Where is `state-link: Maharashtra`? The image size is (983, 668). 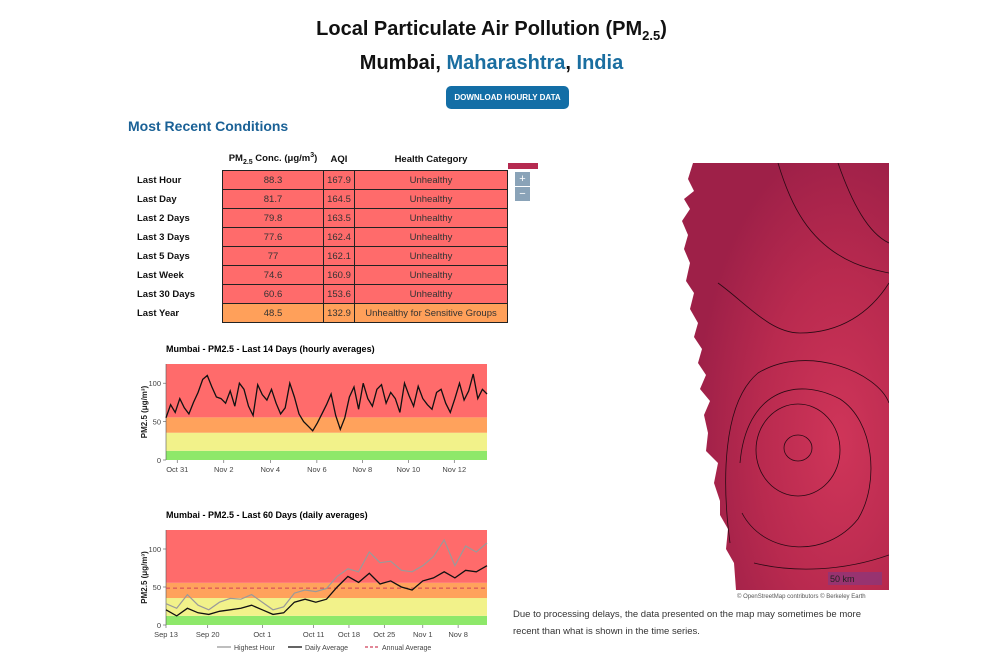
state-link: Maharashtra is located at coordinates (506, 63).